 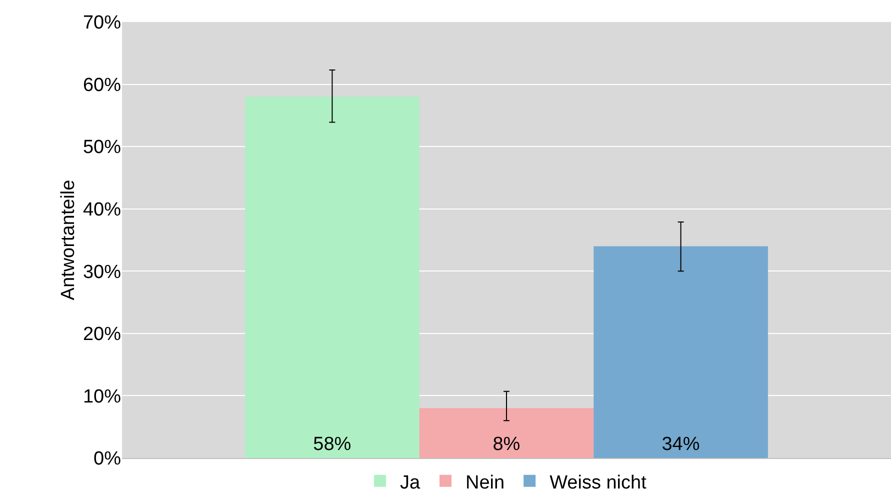 I want to click on data-label: 34%, so click(x=681, y=444).